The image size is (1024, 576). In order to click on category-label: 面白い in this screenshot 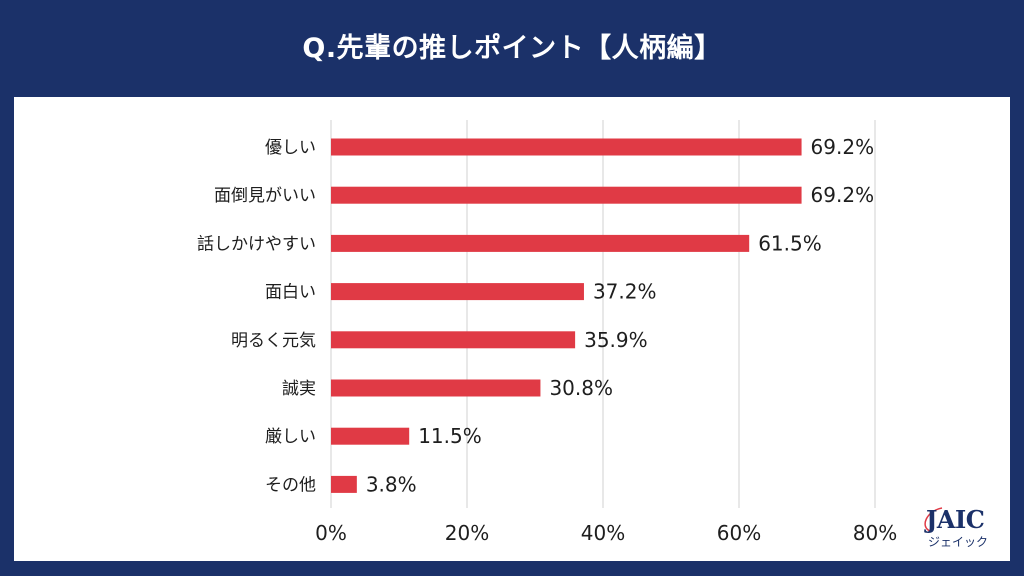, I will do `click(290, 293)`.